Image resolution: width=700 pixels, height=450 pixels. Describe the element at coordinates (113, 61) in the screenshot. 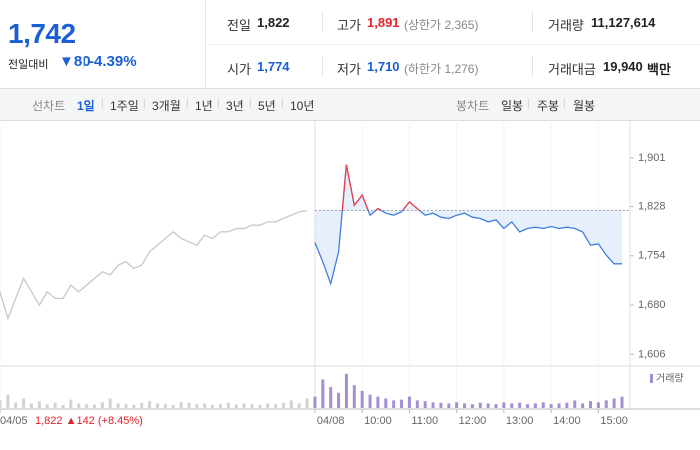

I see `change-rate: -4.39%` at that location.